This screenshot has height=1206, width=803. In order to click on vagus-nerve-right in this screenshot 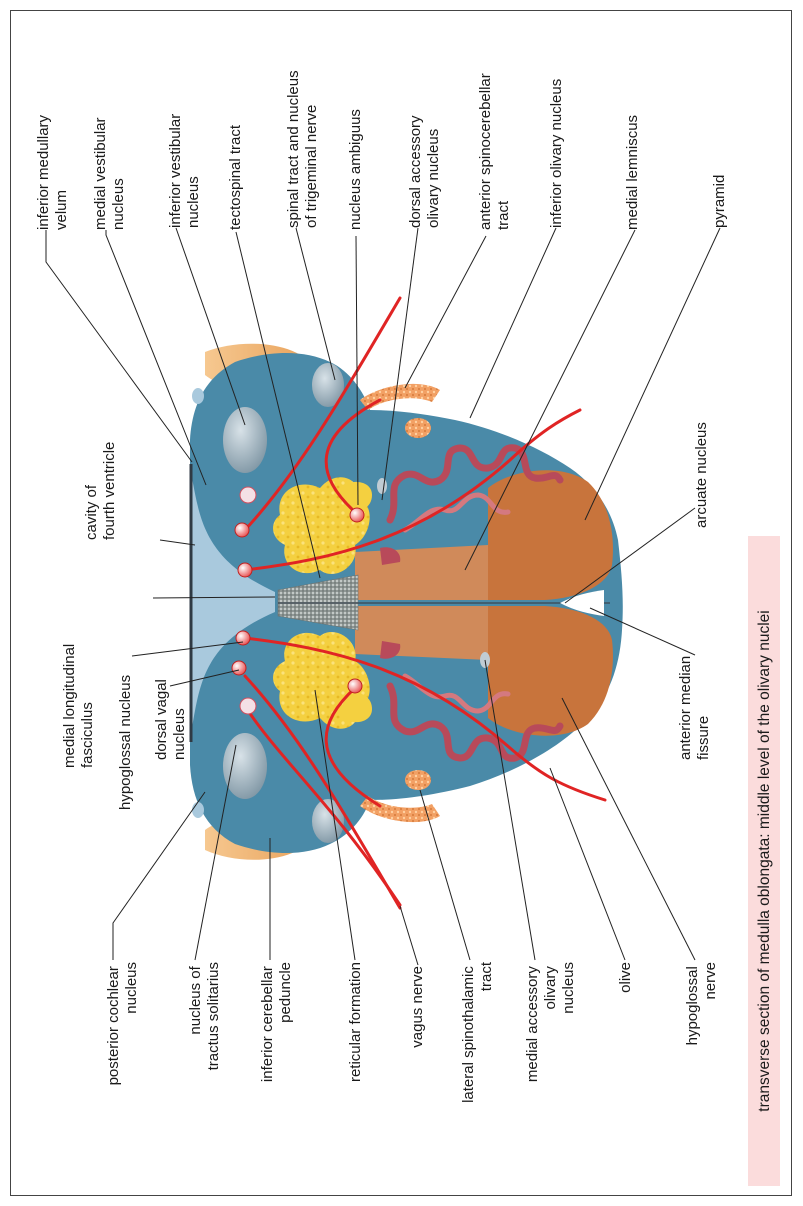, I will do `click(322, 414)`.